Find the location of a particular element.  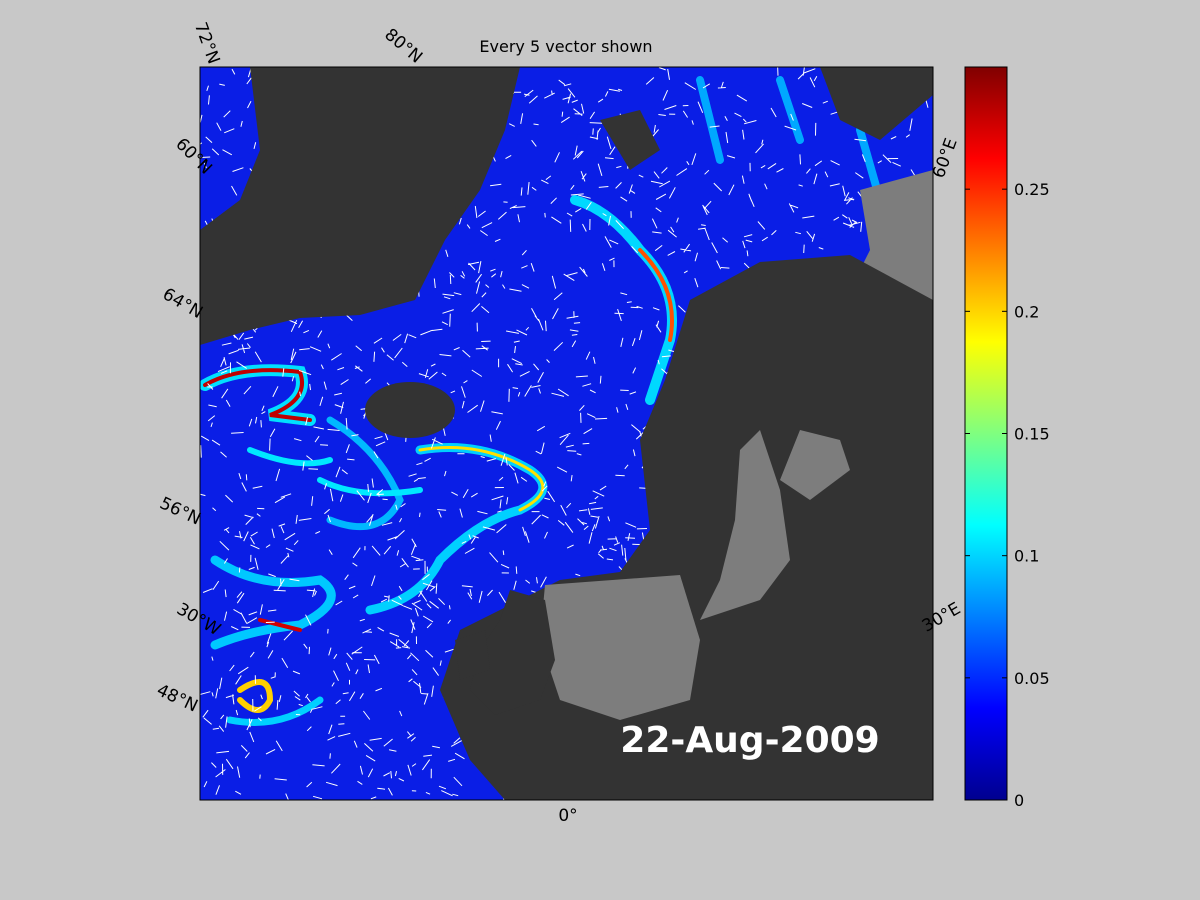

colorbar-tick-label: 0.05 is located at coordinates (1032, 678).